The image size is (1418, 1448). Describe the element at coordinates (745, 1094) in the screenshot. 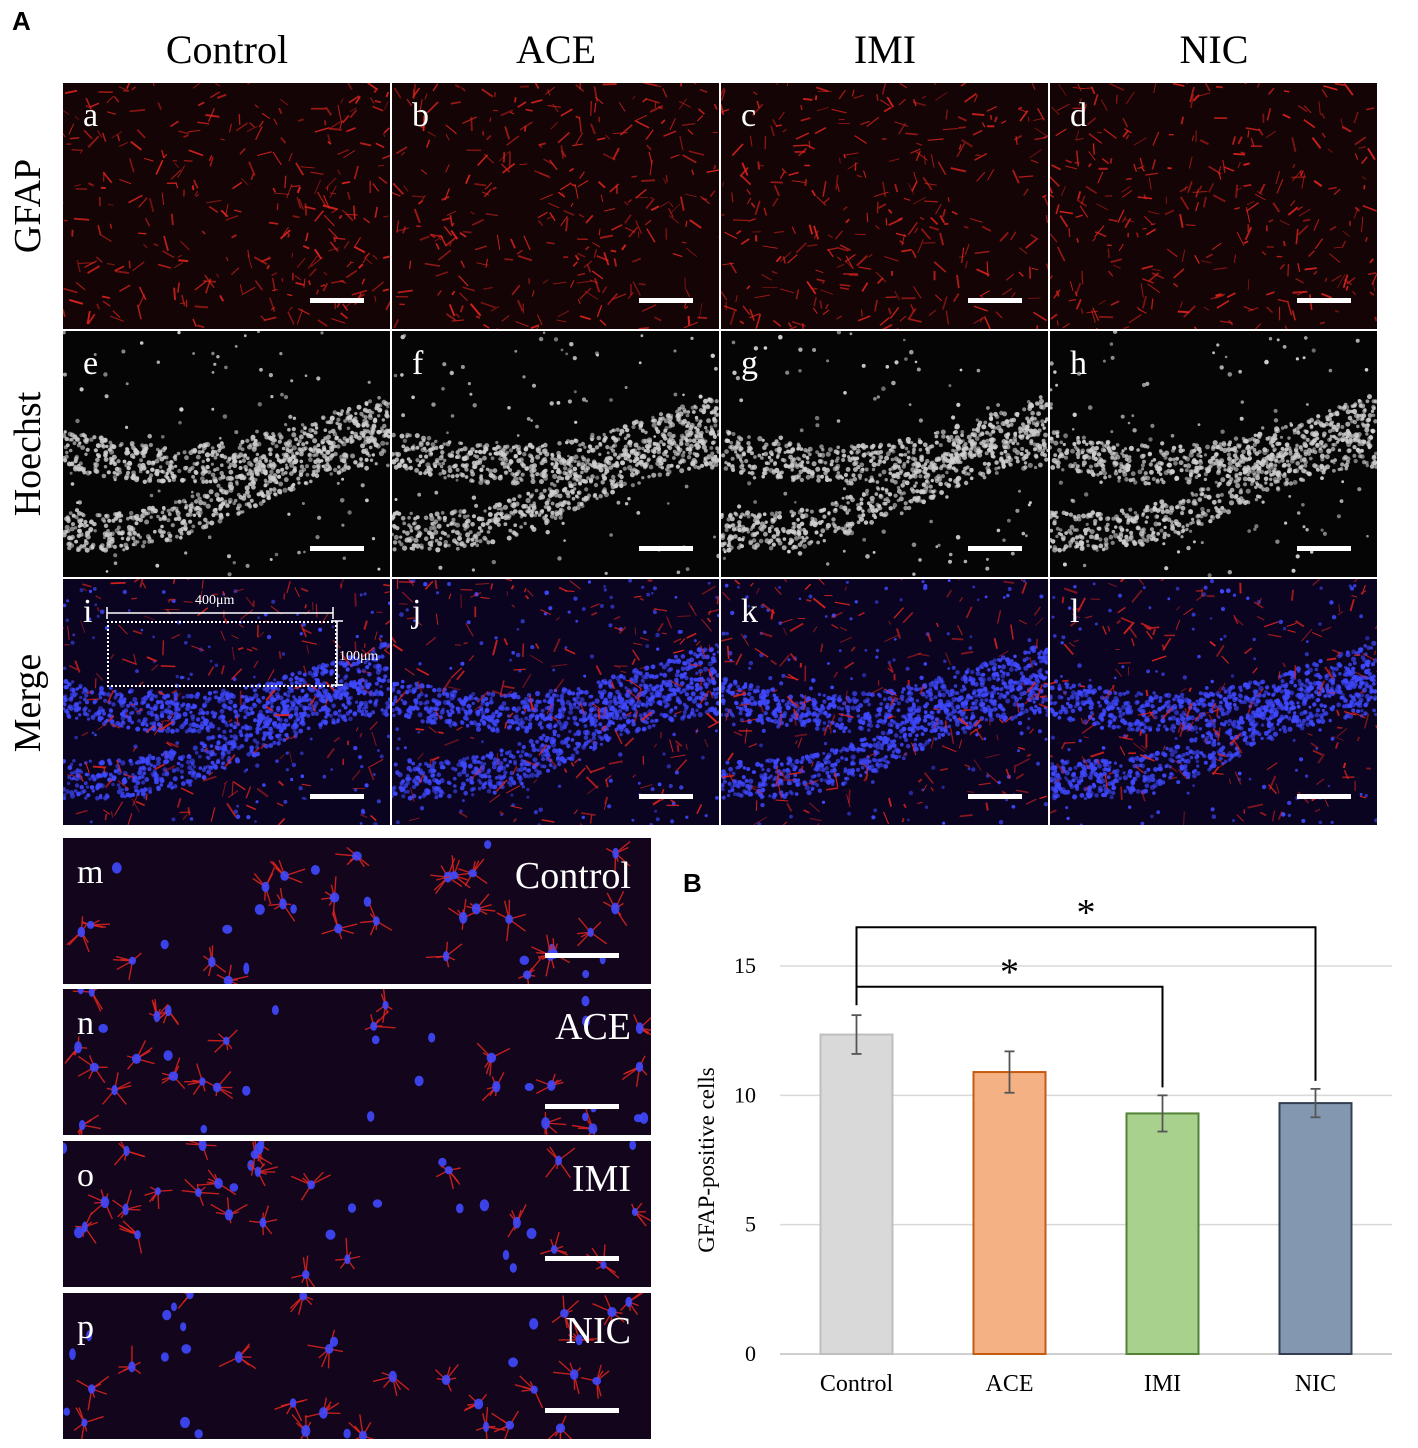

I see `y-tick-label: 10` at that location.